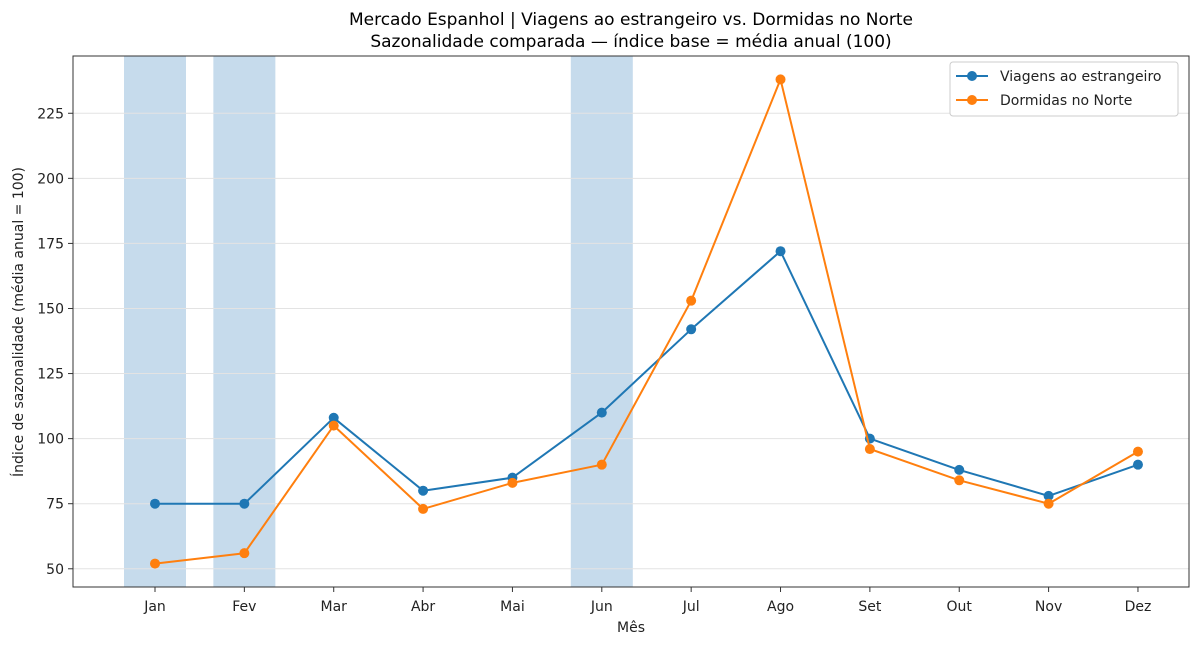 Image resolution: width=1200 pixels, height=646 pixels. I want to click on legend-marker-dormidas, so click(972, 100).